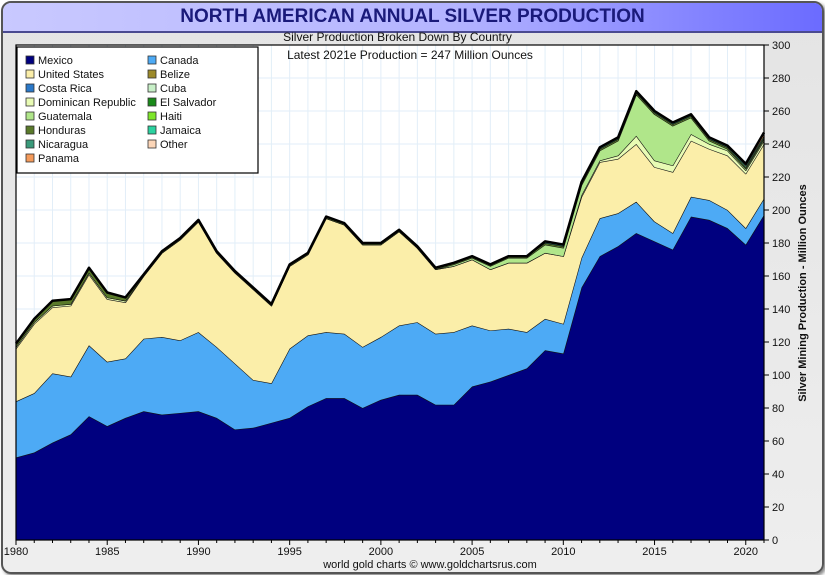 The height and width of the screenshot is (575, 825). What do you see at coordinates (781, 46) in the screenshot?
I see `y-tick-label: 300` at bounding box center [781, 46].